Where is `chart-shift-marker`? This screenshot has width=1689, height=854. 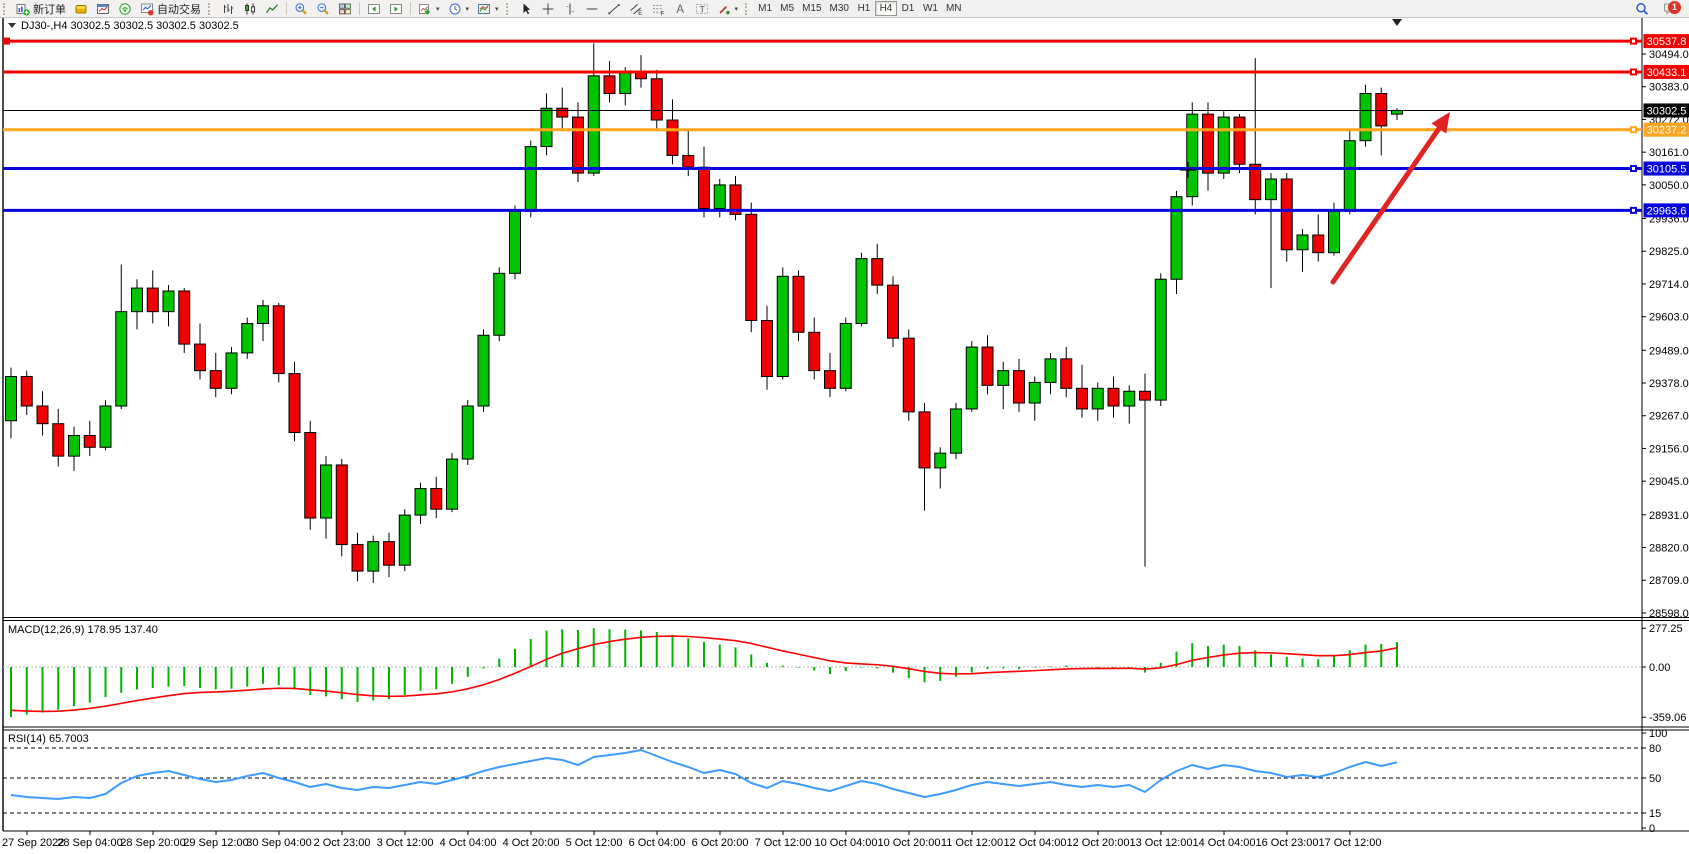 chart-shift-marker is located at coordinates (1397, 22).